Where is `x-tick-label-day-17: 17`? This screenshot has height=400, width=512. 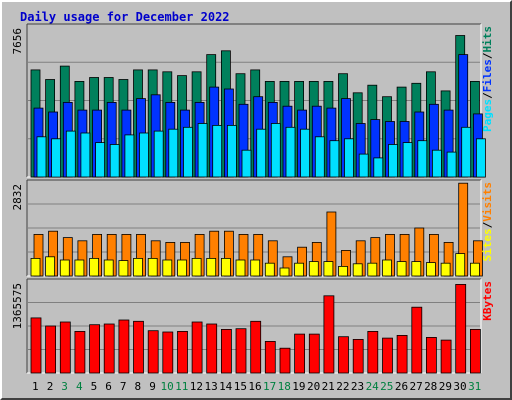
x-tick-label-day-17: 17 is located at coordinates (269, 386).